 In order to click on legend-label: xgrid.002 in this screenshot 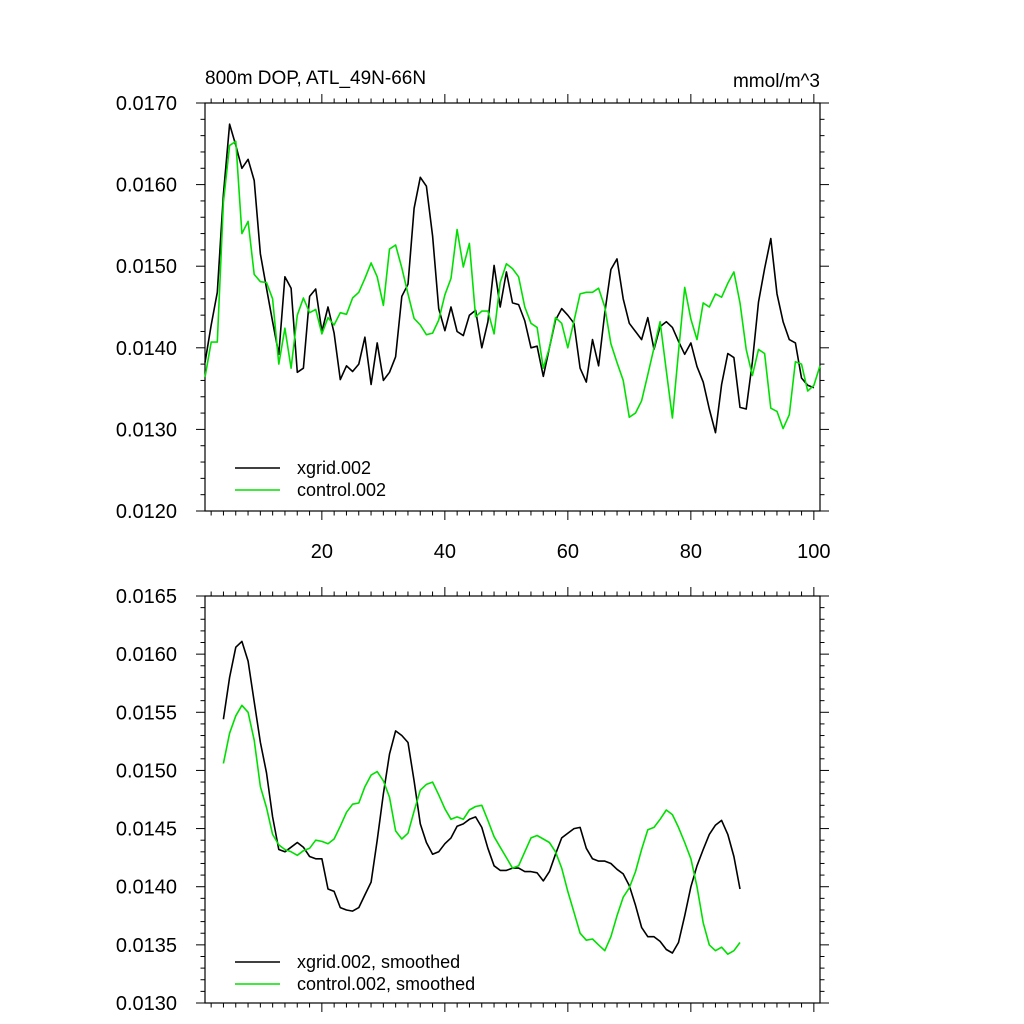, I will do `click(334, 468)`.